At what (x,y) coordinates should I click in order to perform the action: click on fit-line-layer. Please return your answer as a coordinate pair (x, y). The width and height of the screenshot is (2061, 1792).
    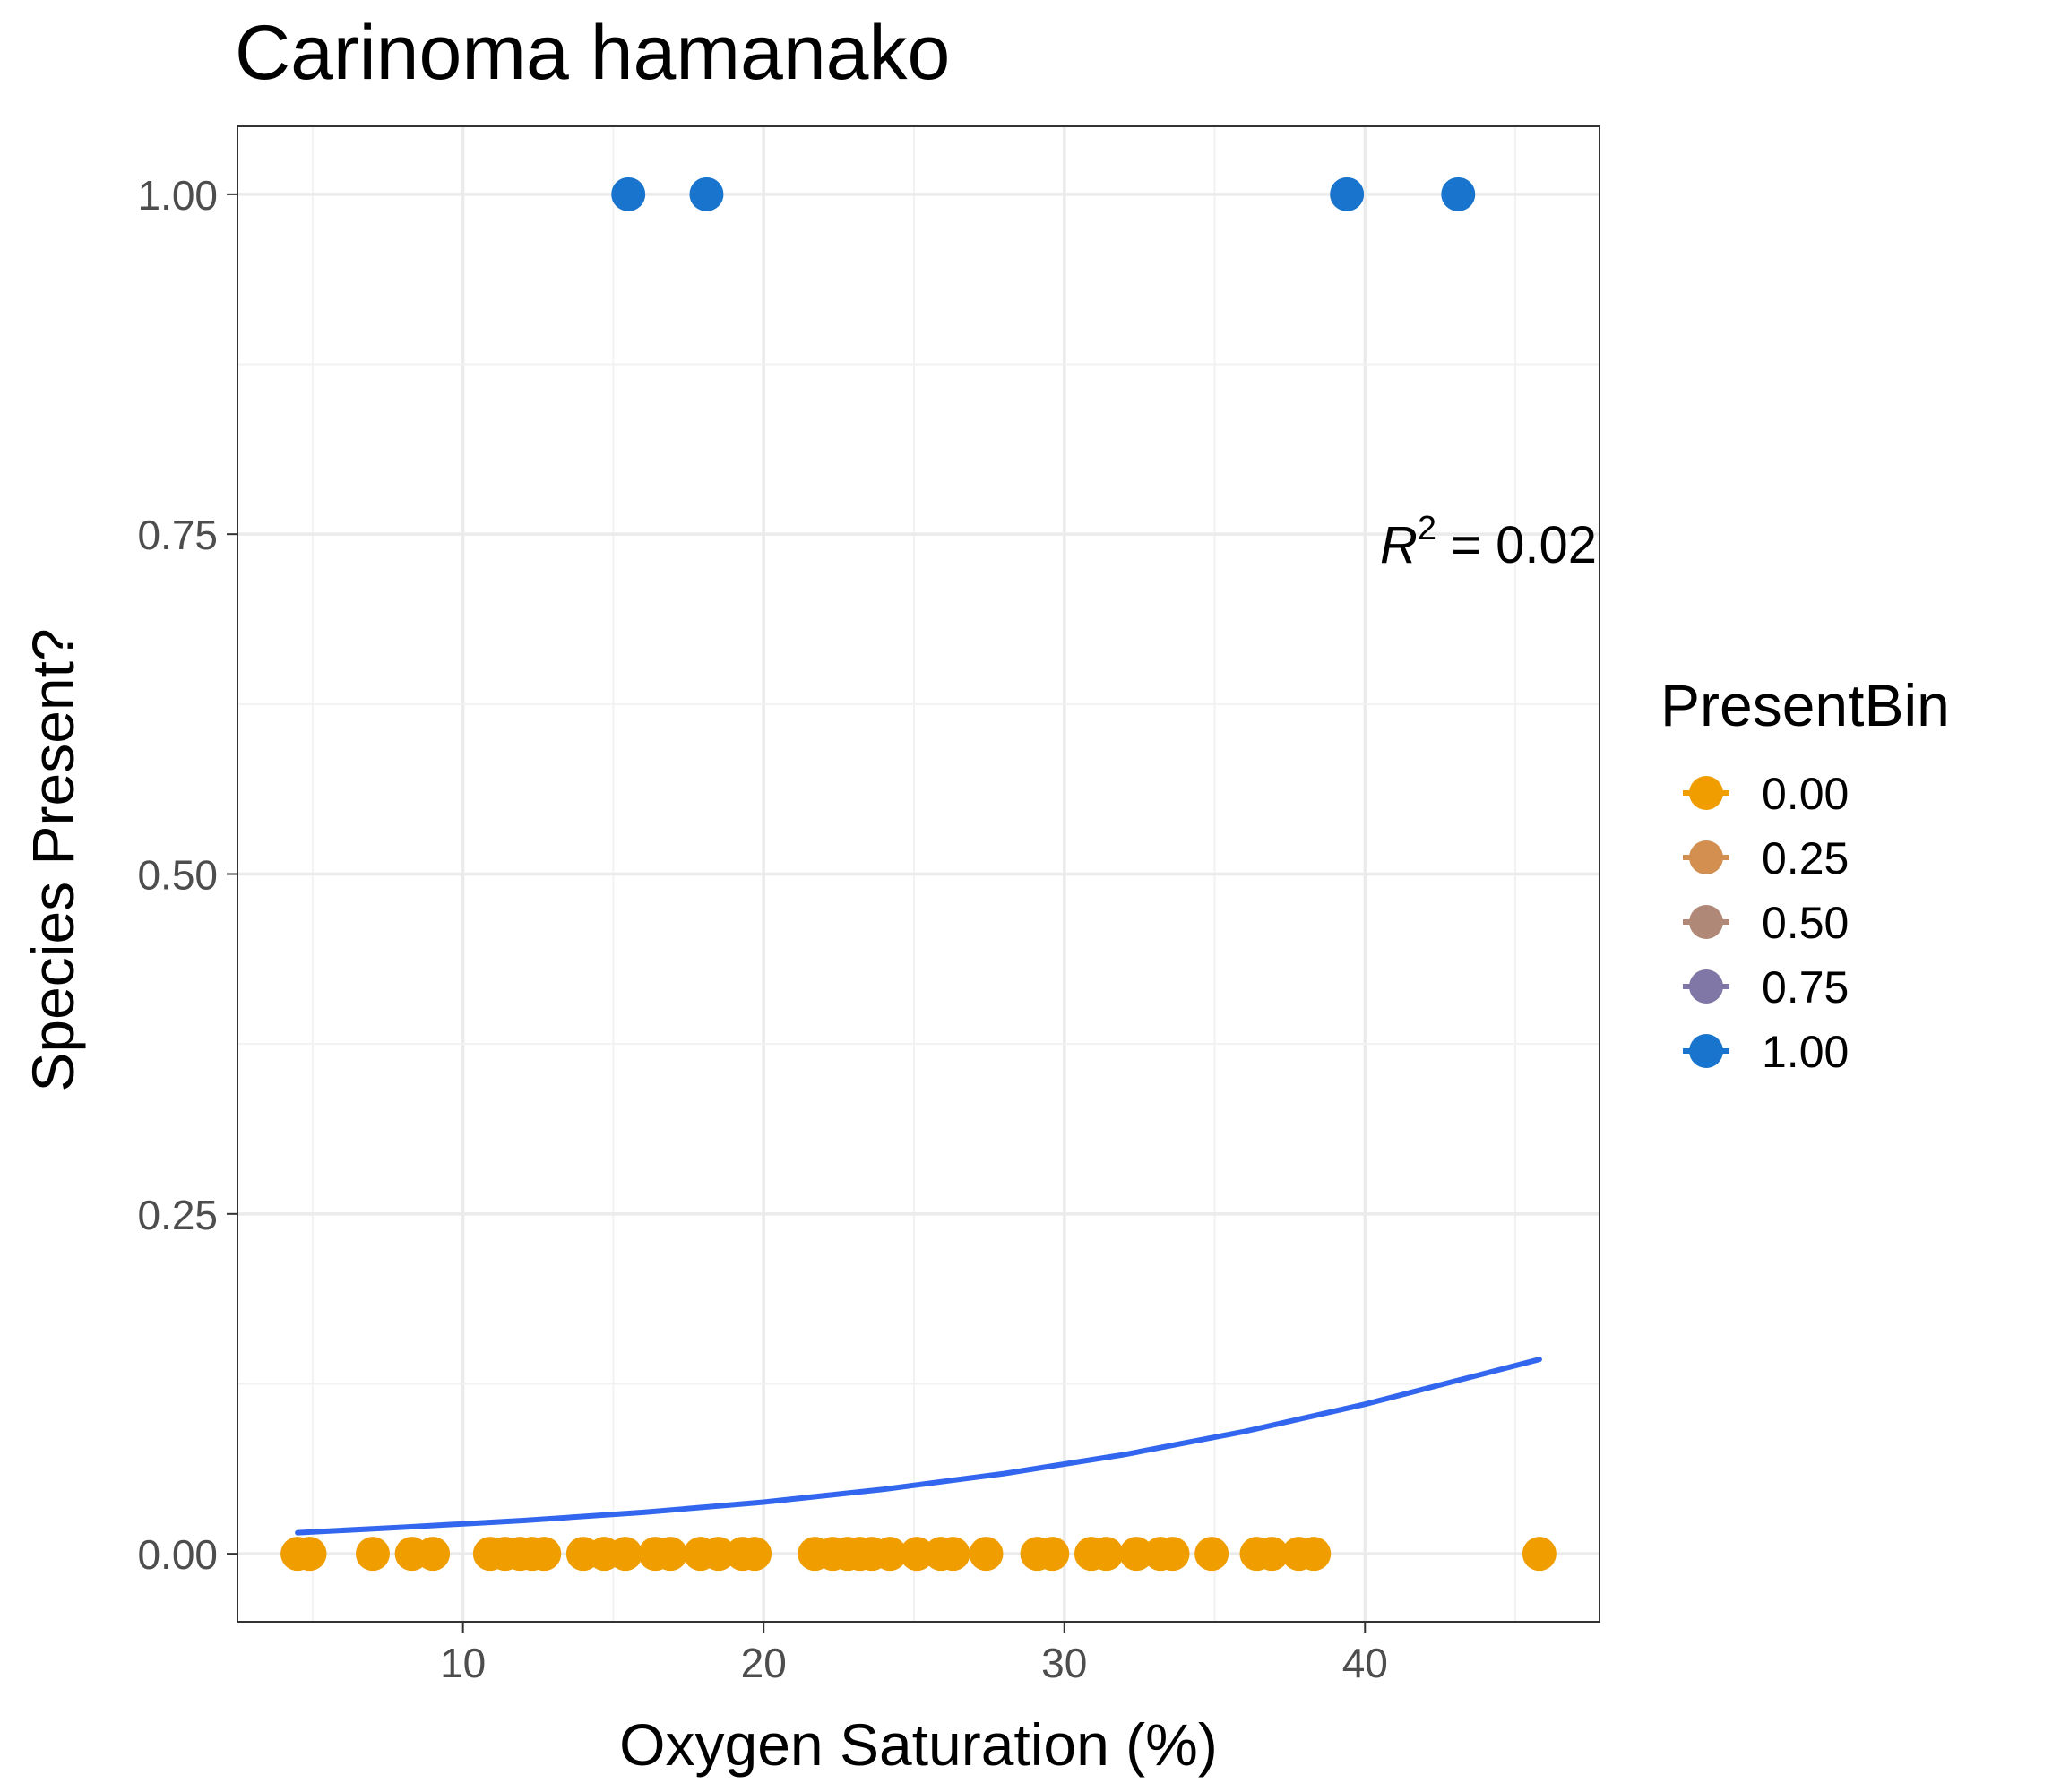
    Looking at the image, I should click on (919, 1447).